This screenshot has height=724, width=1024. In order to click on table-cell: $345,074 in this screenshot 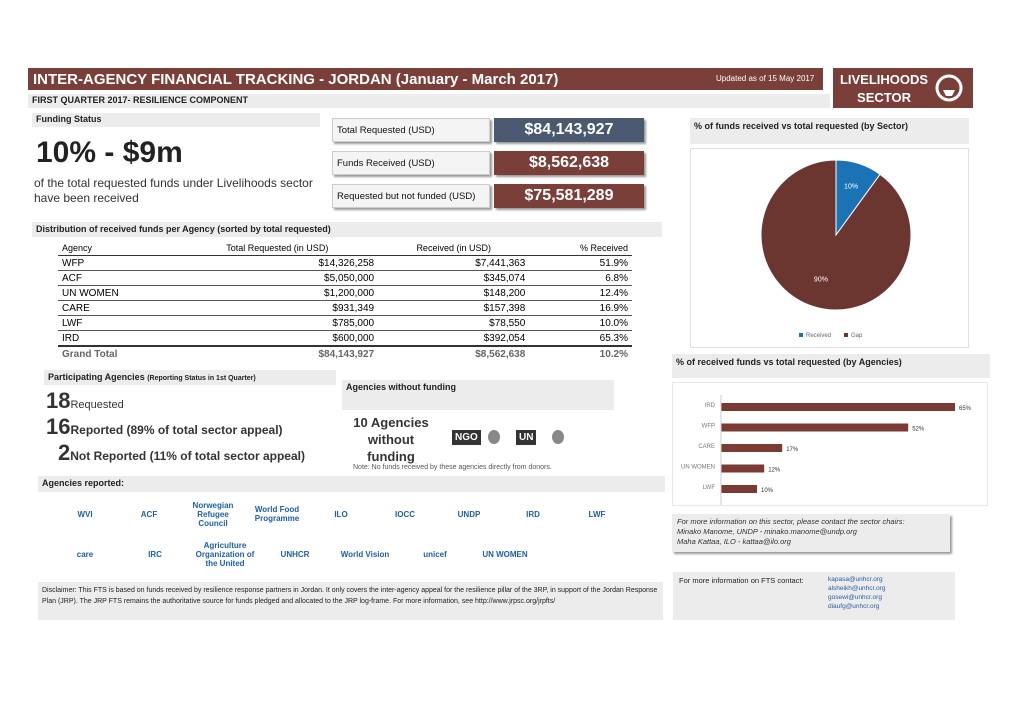, I will do `click(454, 278)`.